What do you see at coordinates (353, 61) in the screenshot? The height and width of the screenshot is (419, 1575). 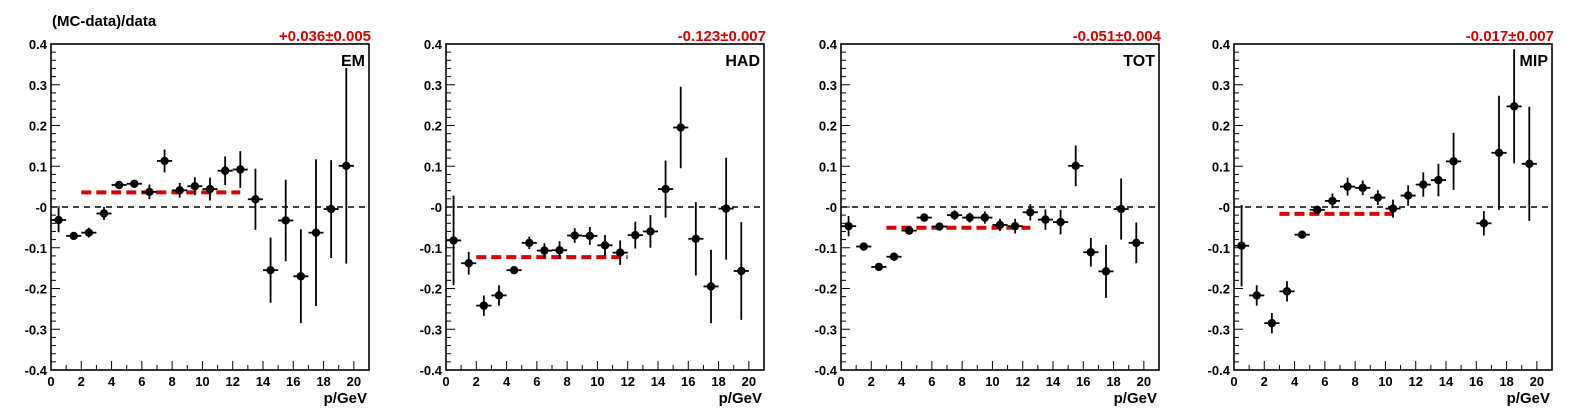 I see `panel-label: EM` at bounding box center [353, 61].